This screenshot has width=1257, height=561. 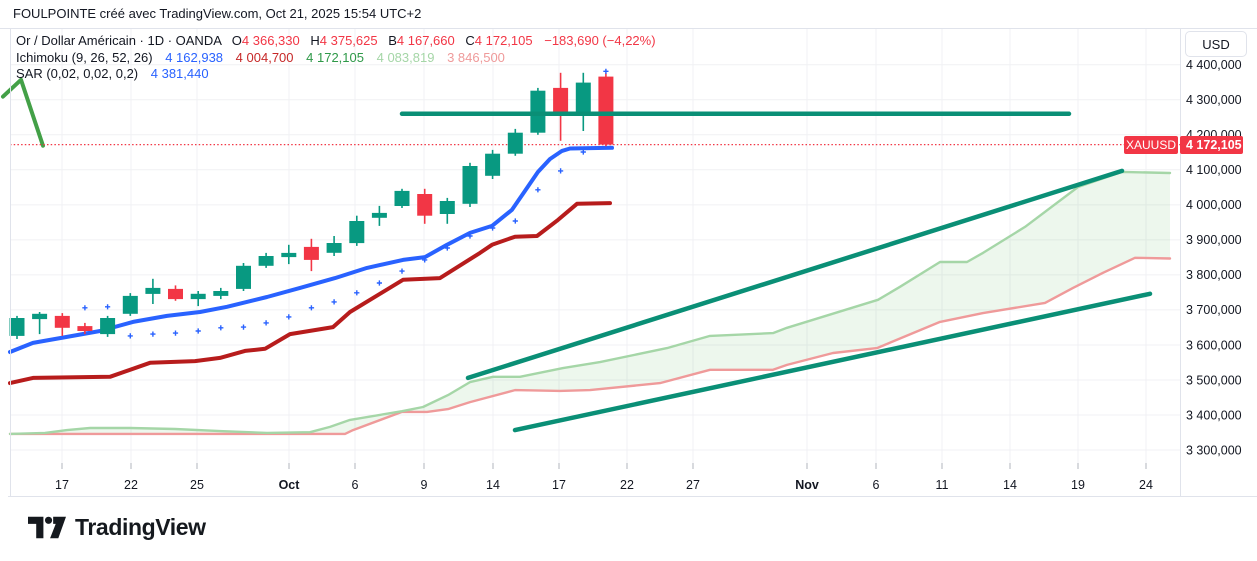 What do you see at coordinates (1214, 380) in the screenshot?
I see `svg-text: 3 500,000` at bounding box center [1214, 380].